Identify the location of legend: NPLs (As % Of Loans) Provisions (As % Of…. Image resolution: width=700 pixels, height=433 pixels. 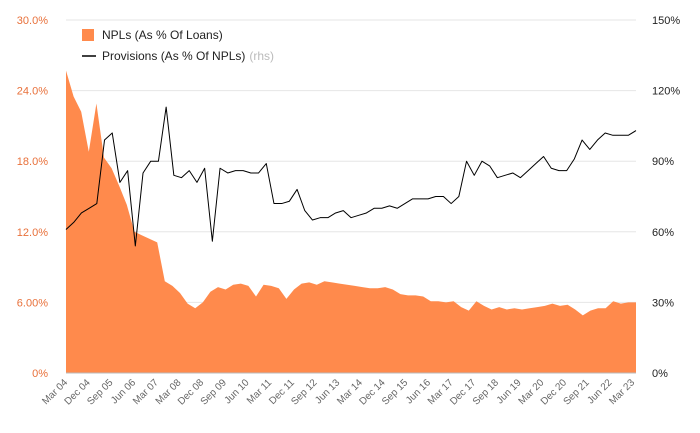
(178, 45).